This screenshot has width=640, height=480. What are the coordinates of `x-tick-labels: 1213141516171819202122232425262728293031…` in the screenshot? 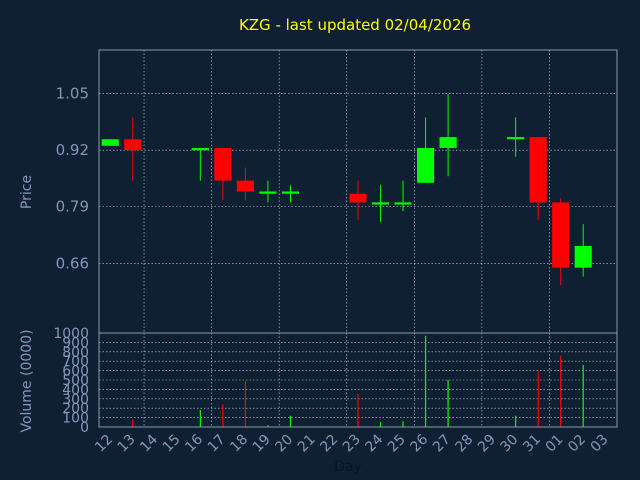 It's located at (351, 443).